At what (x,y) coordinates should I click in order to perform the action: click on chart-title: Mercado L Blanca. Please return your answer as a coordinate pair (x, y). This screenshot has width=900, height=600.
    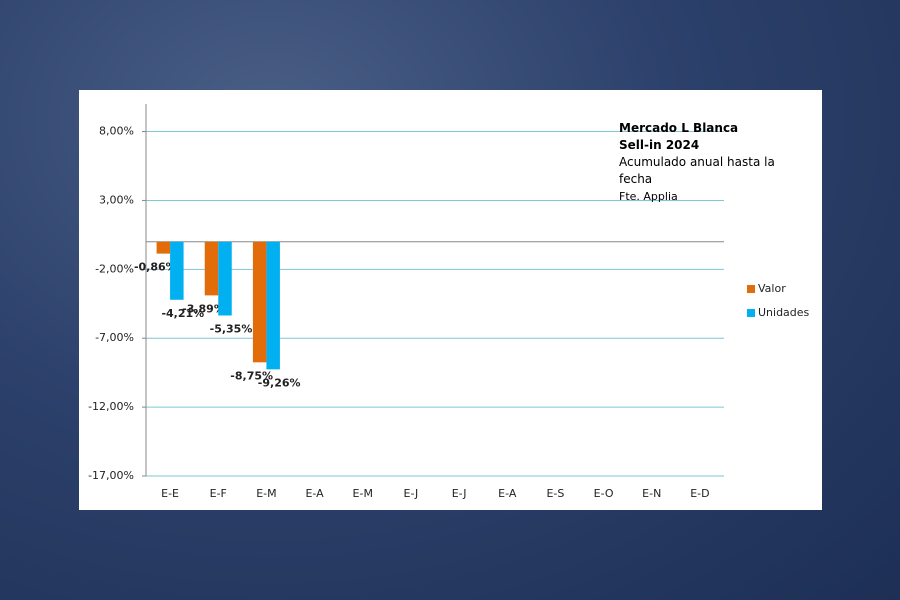
    Looking at the image, I should click on (679, 128).